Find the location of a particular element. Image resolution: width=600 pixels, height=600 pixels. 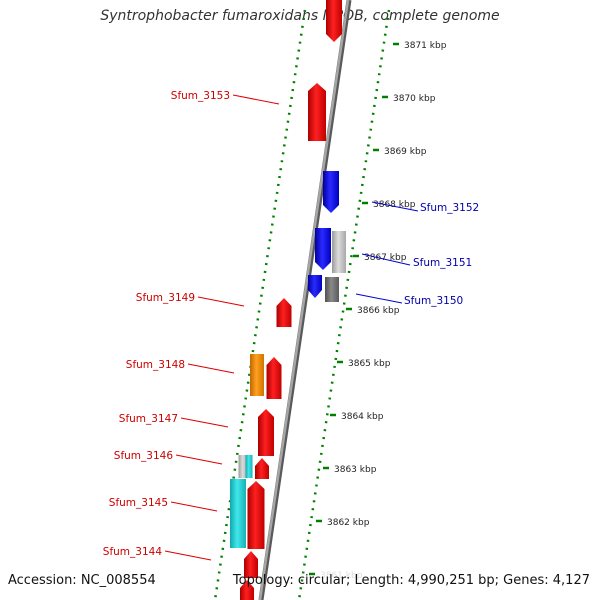

scale-tick-label: 3861 kbp is located at coordinates (341, 576).